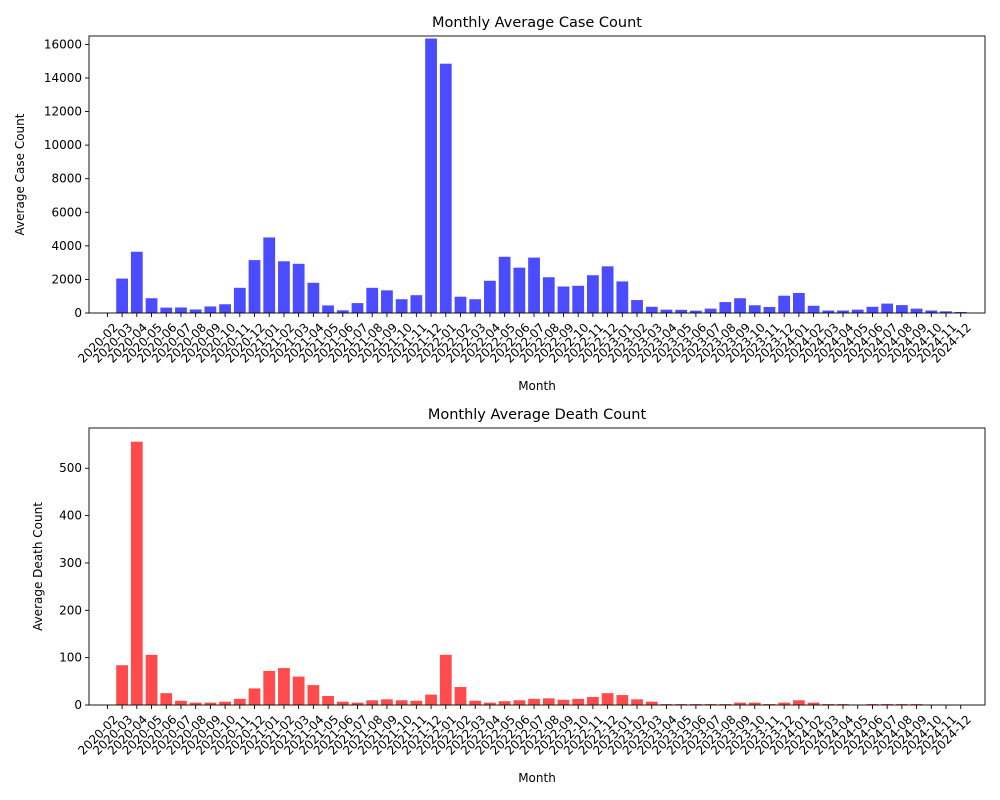  I want to click on case-y-tick-label: 16000, so click(63, 44).